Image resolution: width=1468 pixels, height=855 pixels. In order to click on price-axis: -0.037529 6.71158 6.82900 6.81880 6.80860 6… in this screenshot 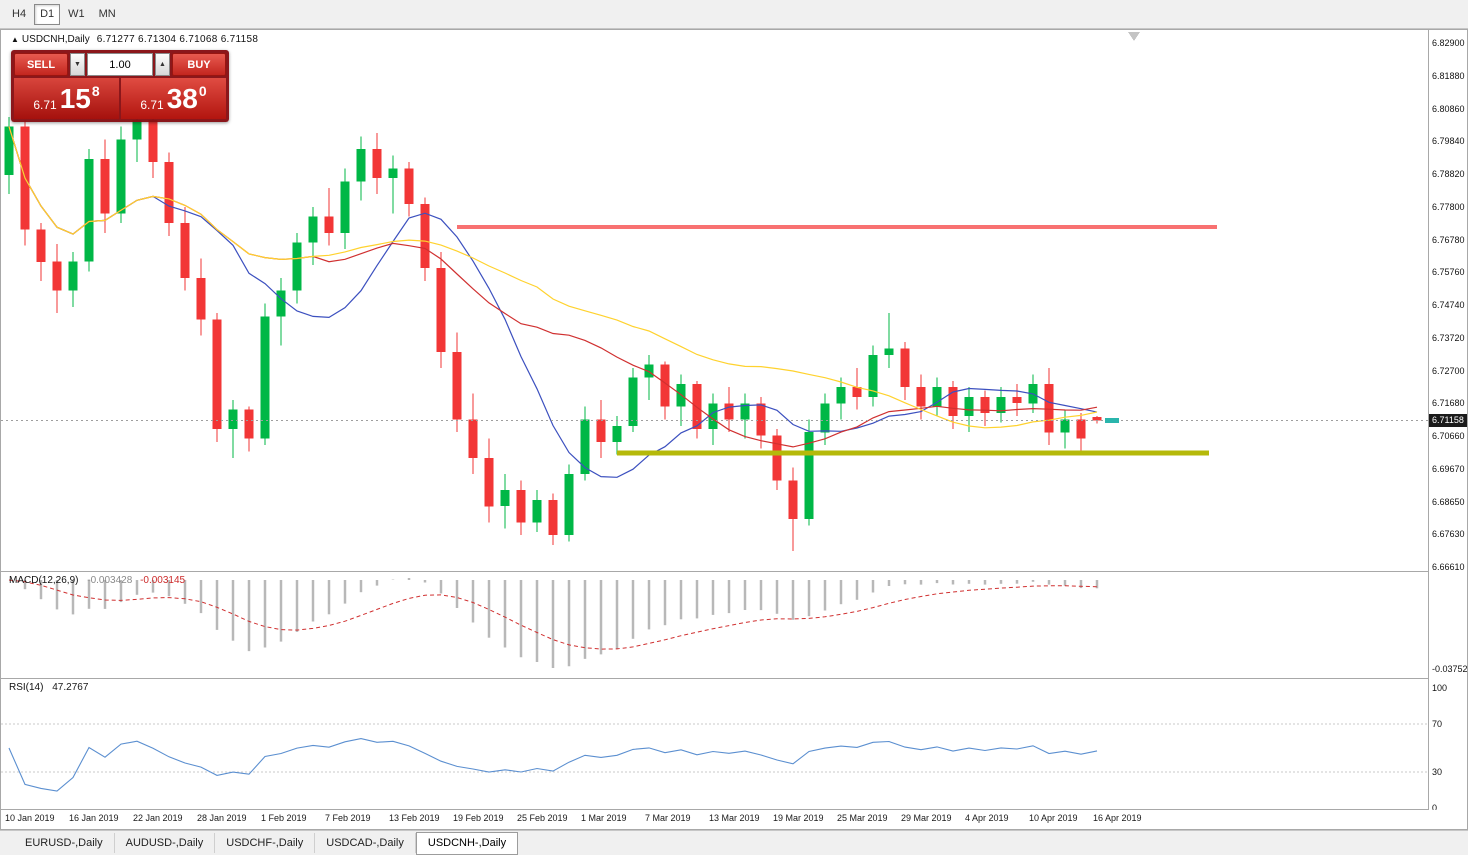, I will do `click(1448, 421)`.